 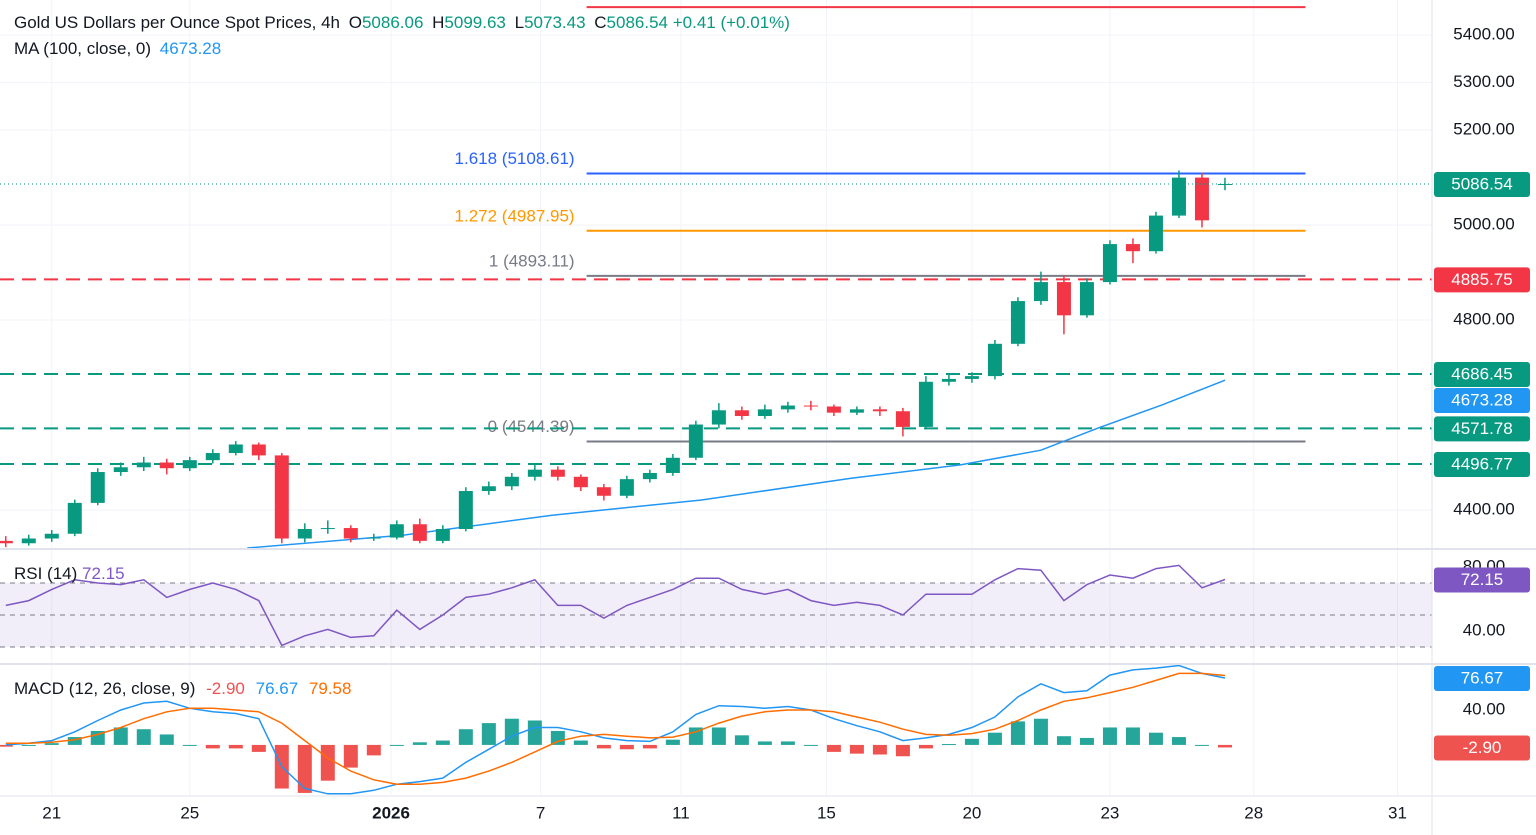 I want to click on x-tick-label: 11, so click(x=681, y=812).